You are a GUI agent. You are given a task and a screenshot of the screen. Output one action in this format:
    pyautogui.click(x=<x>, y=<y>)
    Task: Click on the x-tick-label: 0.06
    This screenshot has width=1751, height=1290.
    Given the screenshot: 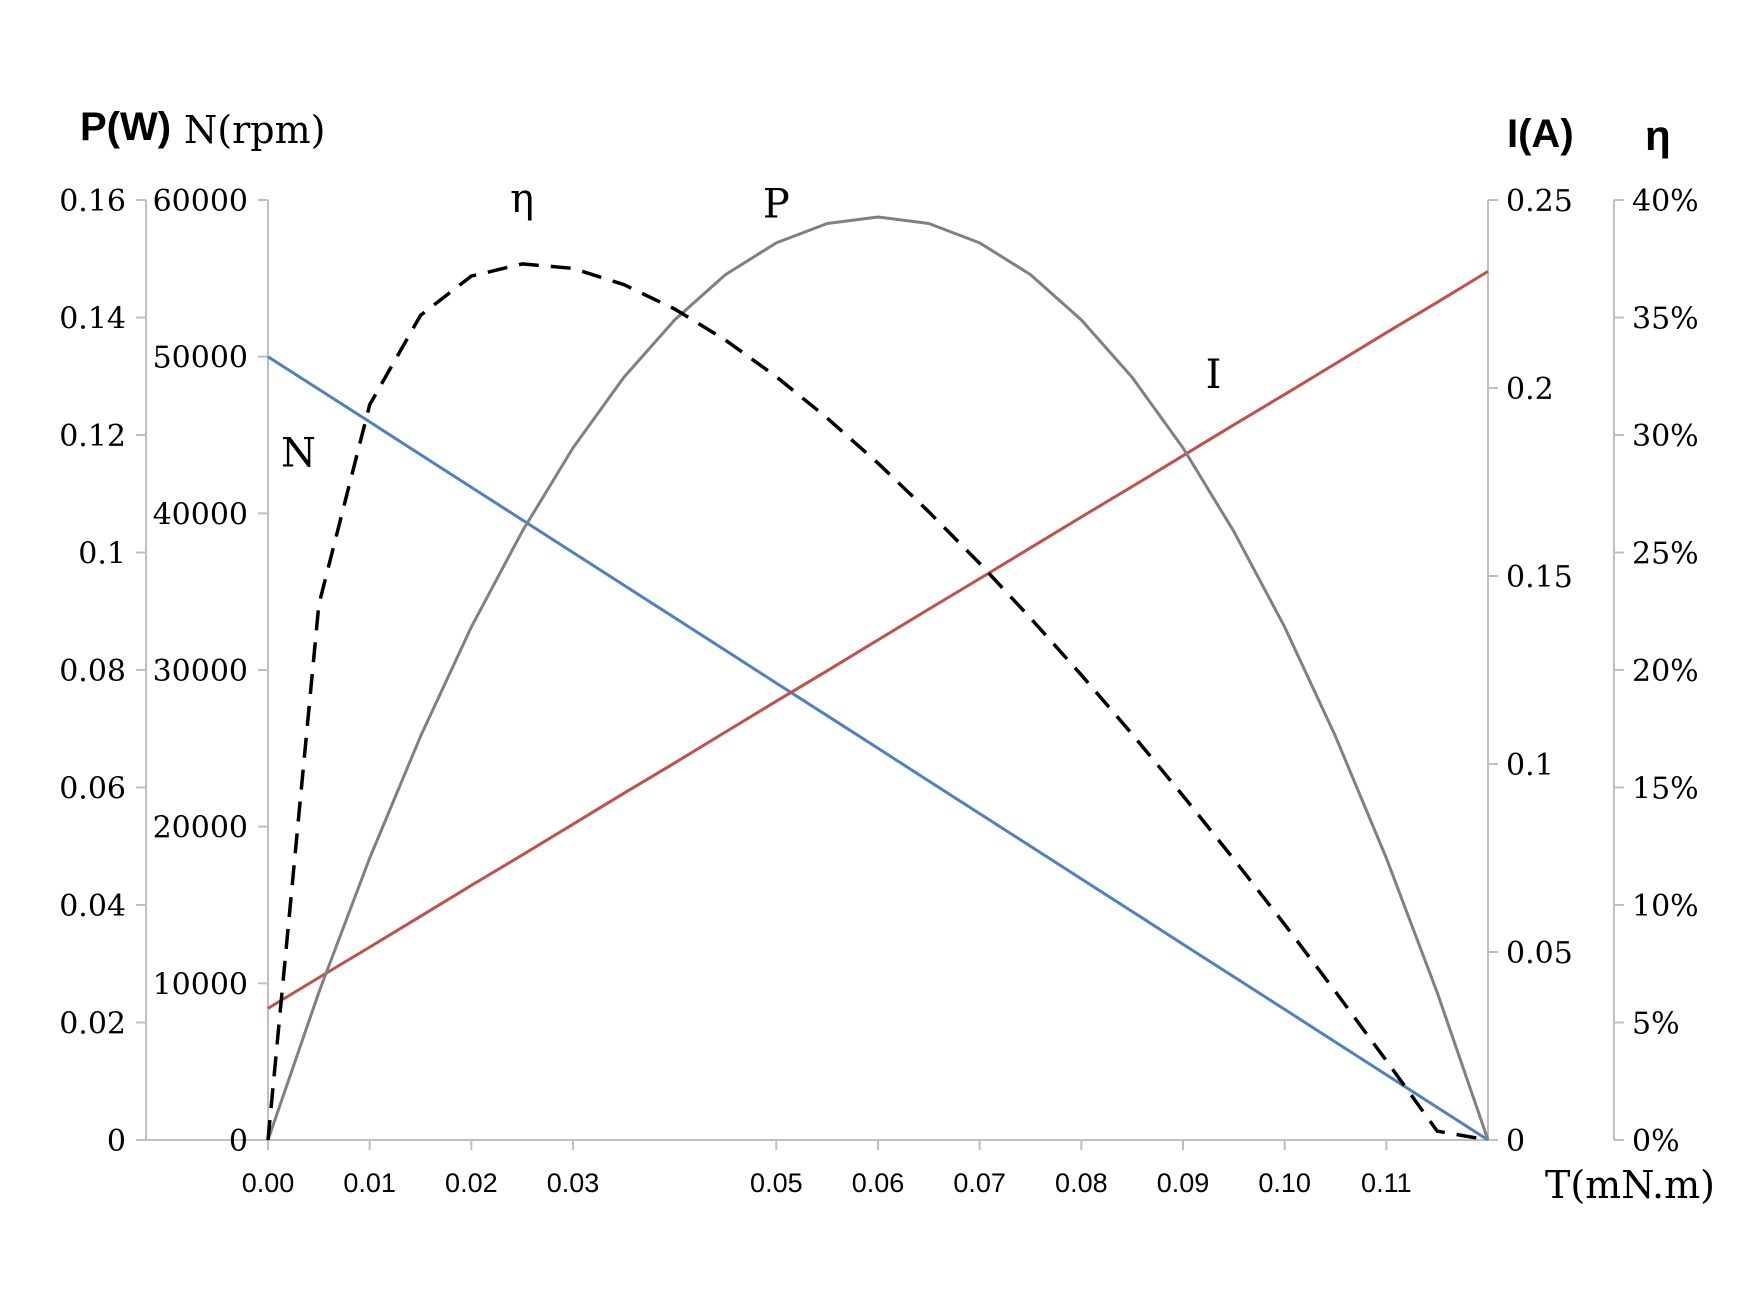 What is the action you would take?
    pyautogui.click(x=878, y=1183)
    